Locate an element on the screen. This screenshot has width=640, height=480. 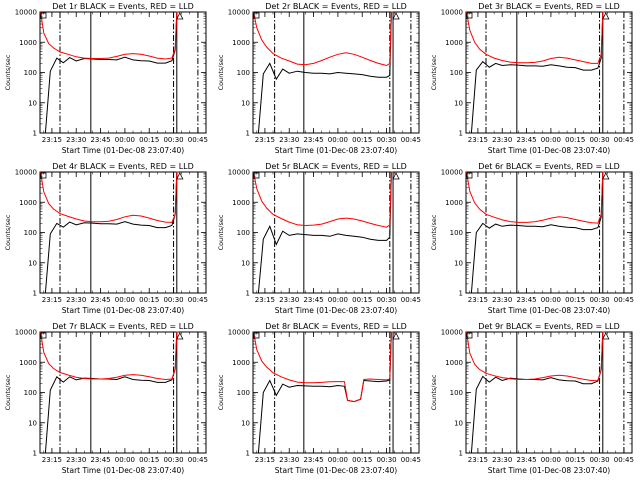
chart-title: Det 2r BLACK = Events, RED = LLD is located at coordinates (336, 6).